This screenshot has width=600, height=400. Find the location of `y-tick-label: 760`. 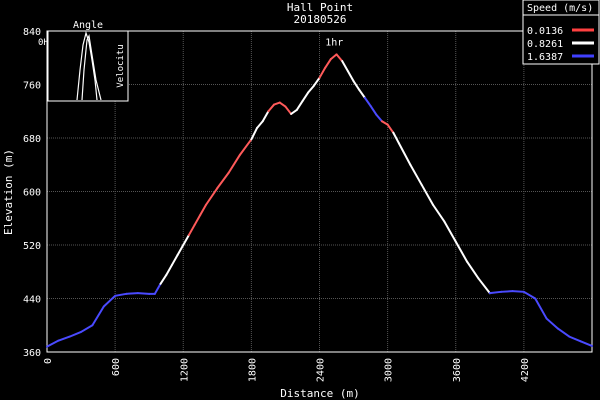

y-tick-label: 760 is located at coordinates (32, 86).